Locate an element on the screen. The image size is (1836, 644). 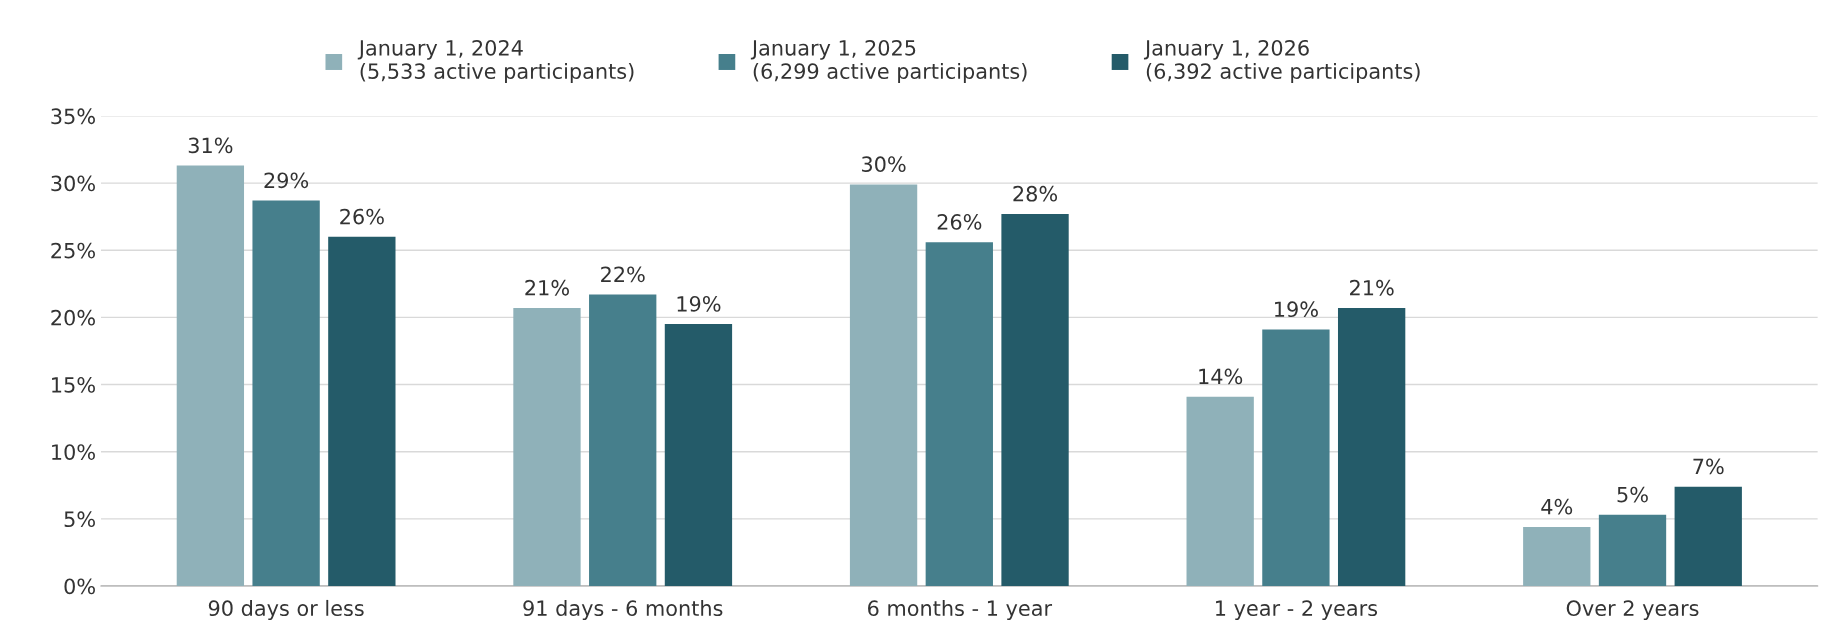
data-label: 7% is located at coordinates (1708, 466).